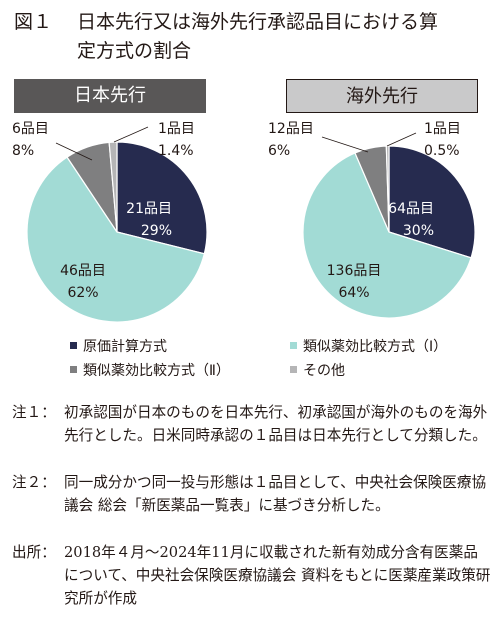 The image size is (500, 625). What do you see at coordinates (411, 209) in the screenshot?
I see `pie2-label-cost-method-count: 64品目` at bounding box center [411, 209].